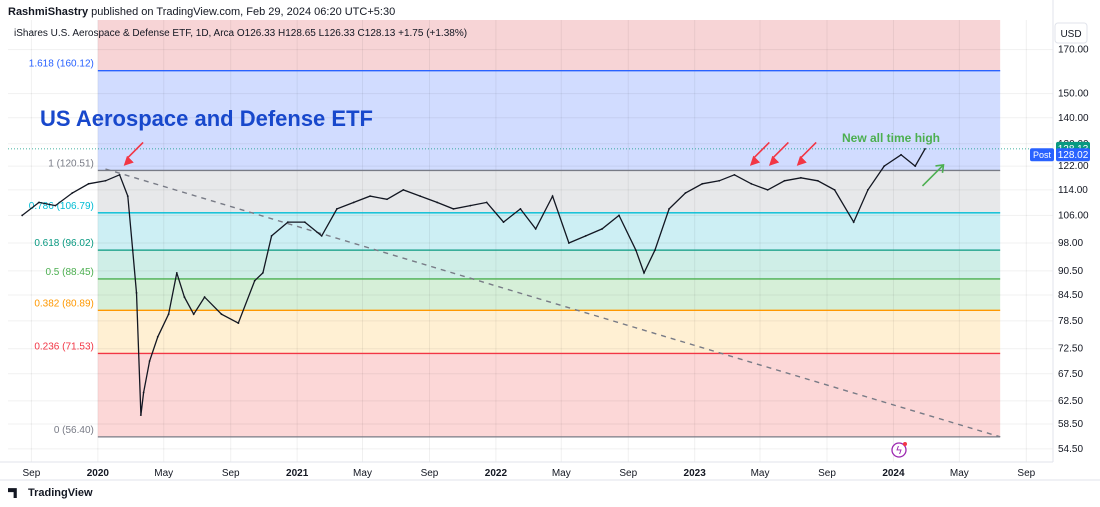 This screenshot has width=1100, height=507. I want to click on y-tick-label: 78.50, so click(1070, 321).